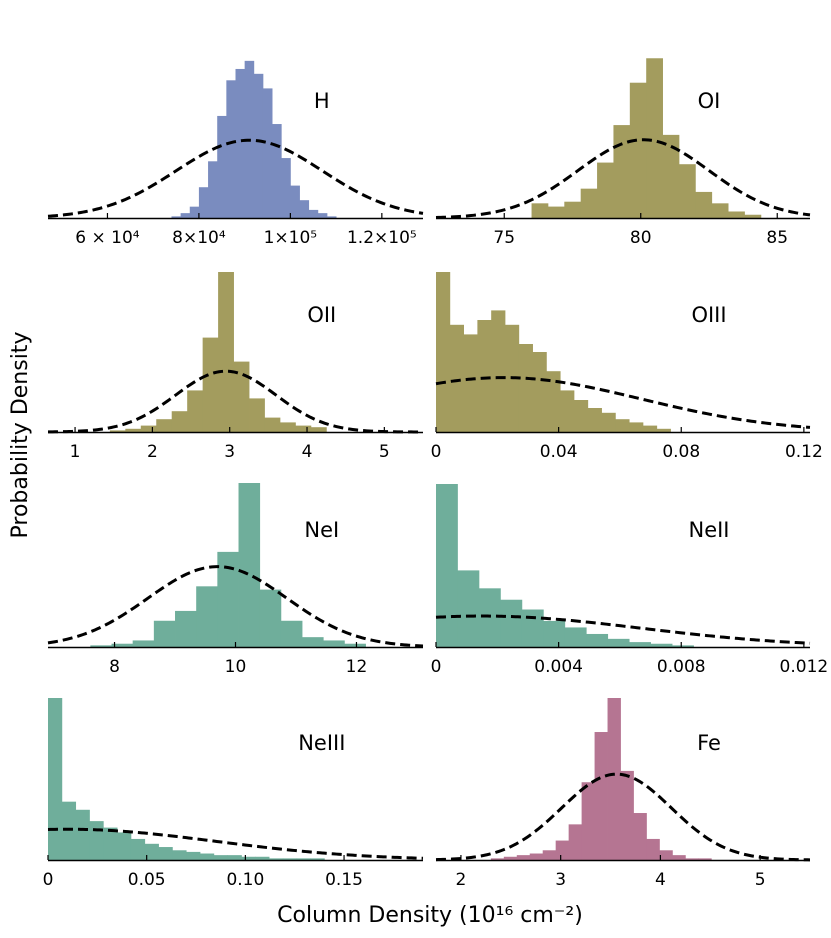 The image size is (831, 938). I want to click on panel-oiii: 0 0.04 0.08 0.12 OIII, so click(627, 367).